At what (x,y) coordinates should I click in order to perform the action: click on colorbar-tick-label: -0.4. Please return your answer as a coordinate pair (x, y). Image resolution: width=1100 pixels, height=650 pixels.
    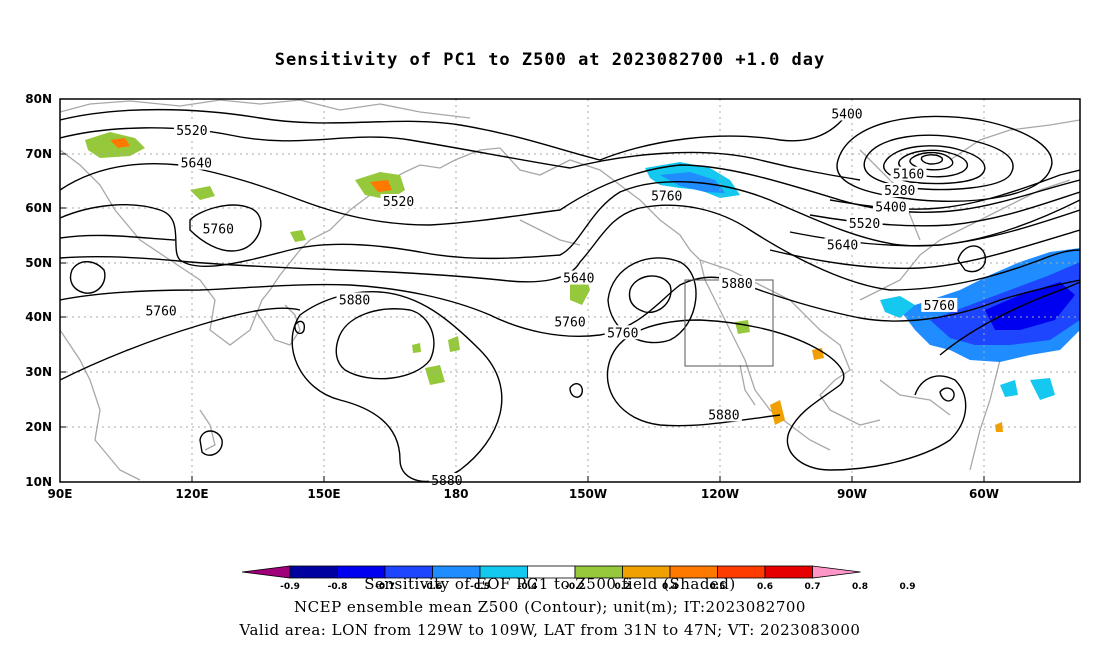
    Looking at the image, I should click on (528, 587).